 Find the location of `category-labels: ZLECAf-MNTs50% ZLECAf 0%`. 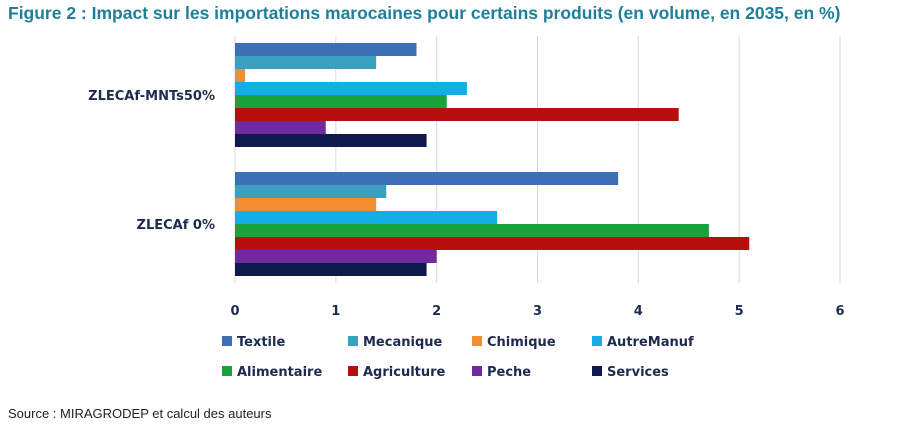

category-labels: ZLECAf-MNTs50% ZLECAf 0% is located at coordinates (151, 161).